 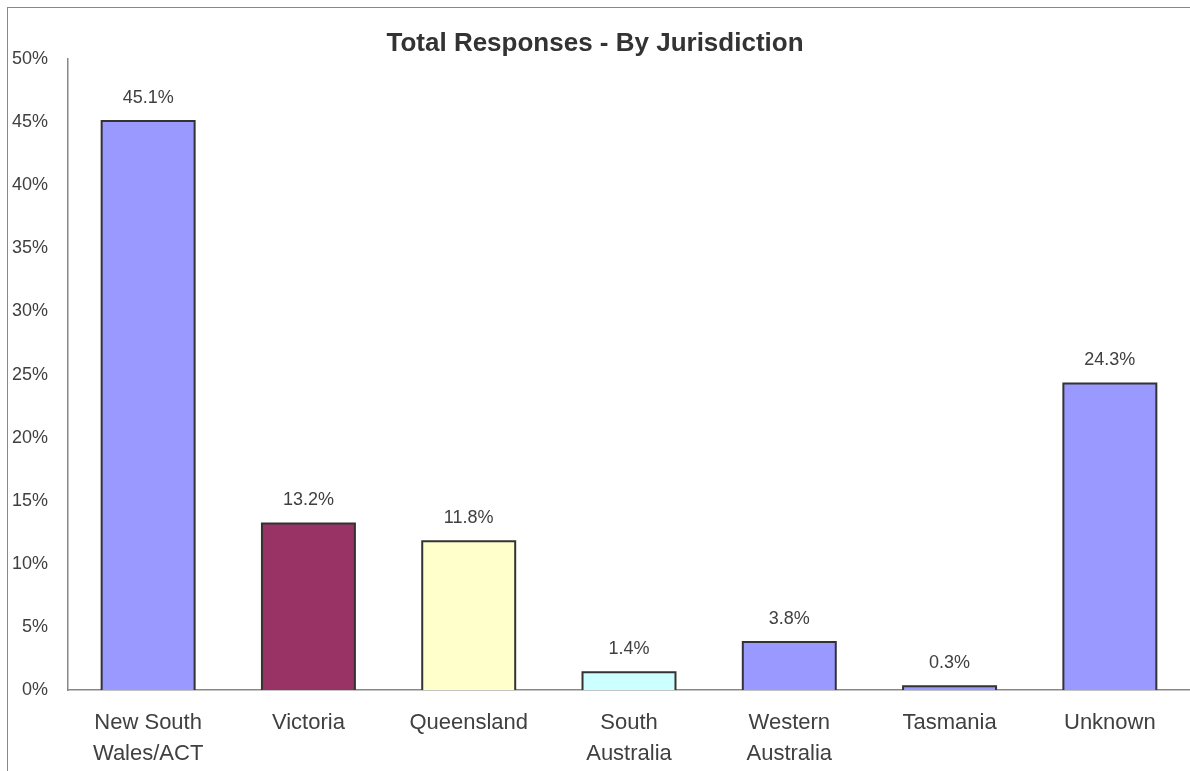 What do you see at coordinates (1110, 722) in the screenshot?
I see `x-tick-label: Unknown` at bounding box center [1110, 722].